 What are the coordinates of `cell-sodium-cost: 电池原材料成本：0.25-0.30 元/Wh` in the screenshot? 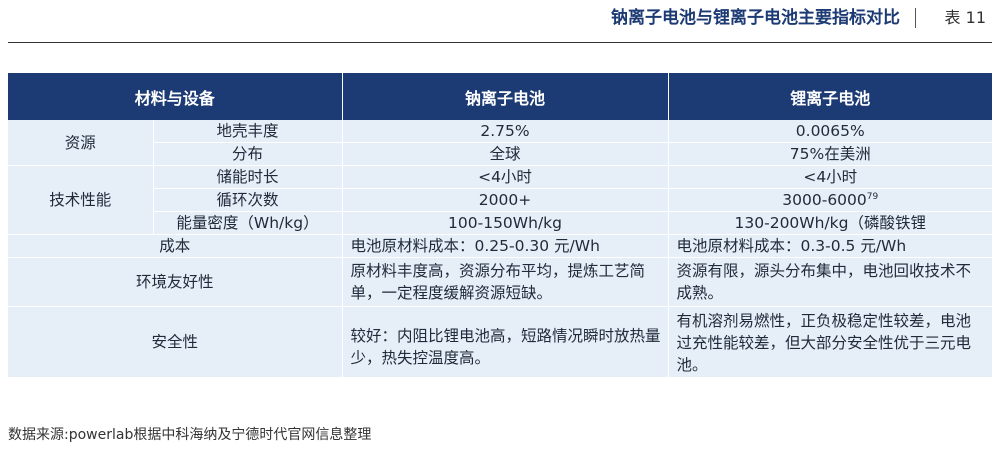 It's located at (505, 246).